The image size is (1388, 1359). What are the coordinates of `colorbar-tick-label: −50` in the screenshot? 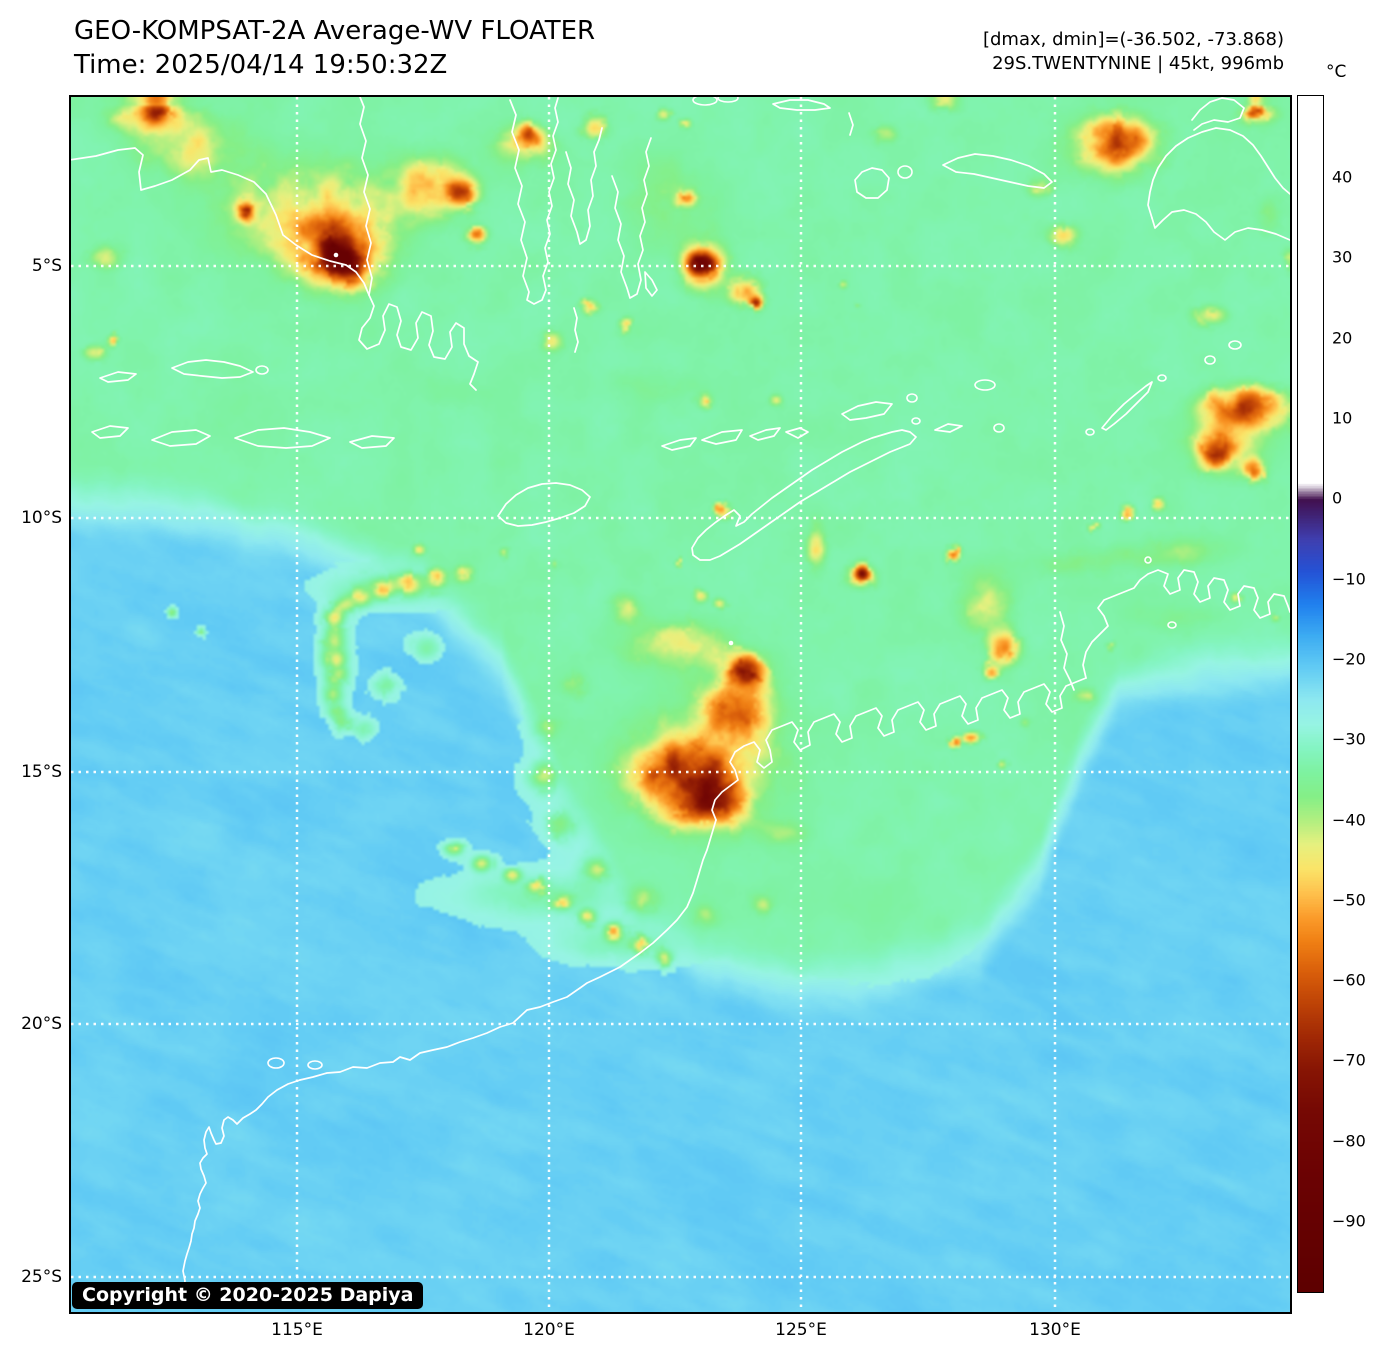 It's located at (1349, 900).